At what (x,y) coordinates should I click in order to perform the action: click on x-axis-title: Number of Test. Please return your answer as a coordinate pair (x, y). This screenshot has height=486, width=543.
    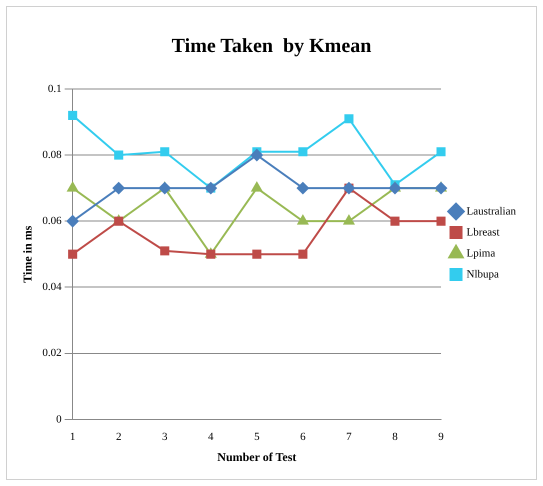
    Looking at the image, I should click on (256, 457).